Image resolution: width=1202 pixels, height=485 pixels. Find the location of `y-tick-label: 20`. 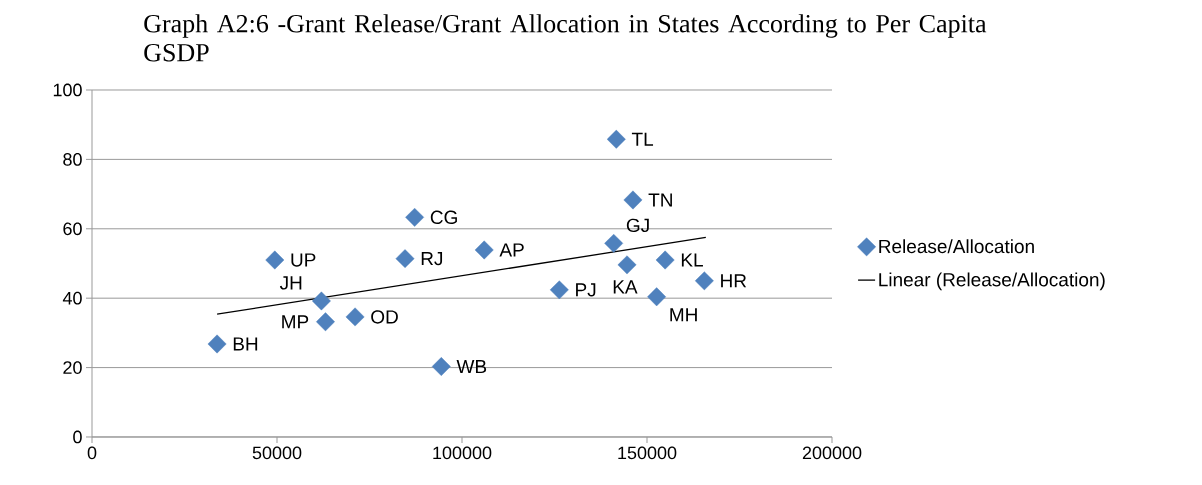

y-tick-label: 20 is located at coordinates (72, 367).